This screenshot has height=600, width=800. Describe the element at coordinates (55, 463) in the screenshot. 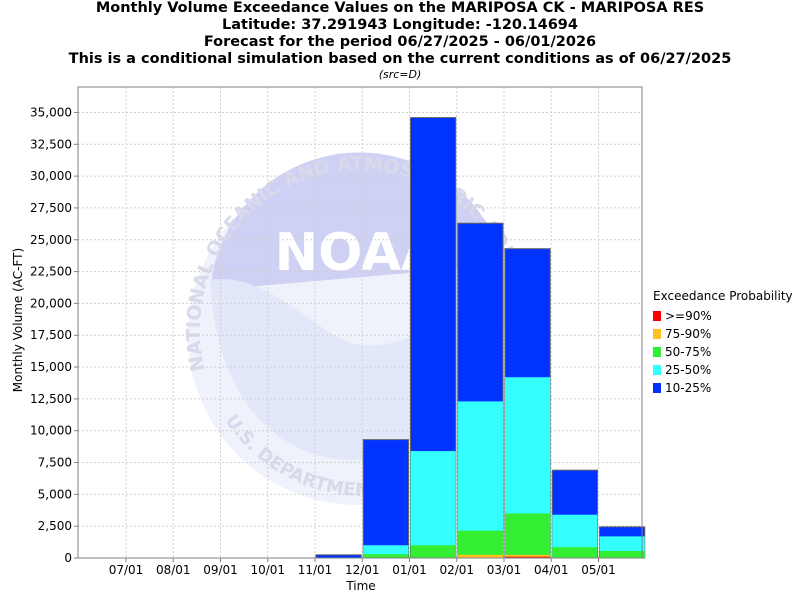

I see `y-tick-label: 7,500` at that location.